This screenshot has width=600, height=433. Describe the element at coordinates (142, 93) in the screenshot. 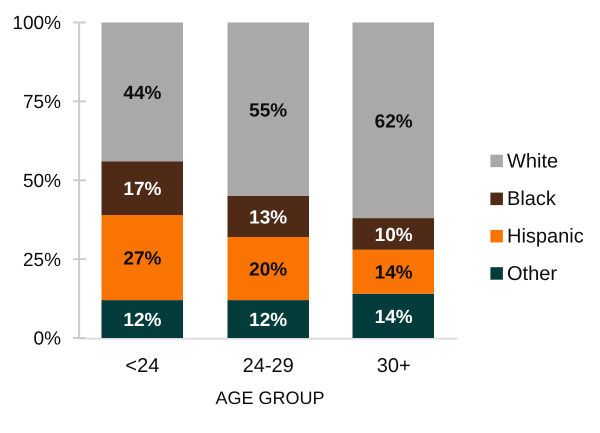

I see `svg-text: 44%` at that location.